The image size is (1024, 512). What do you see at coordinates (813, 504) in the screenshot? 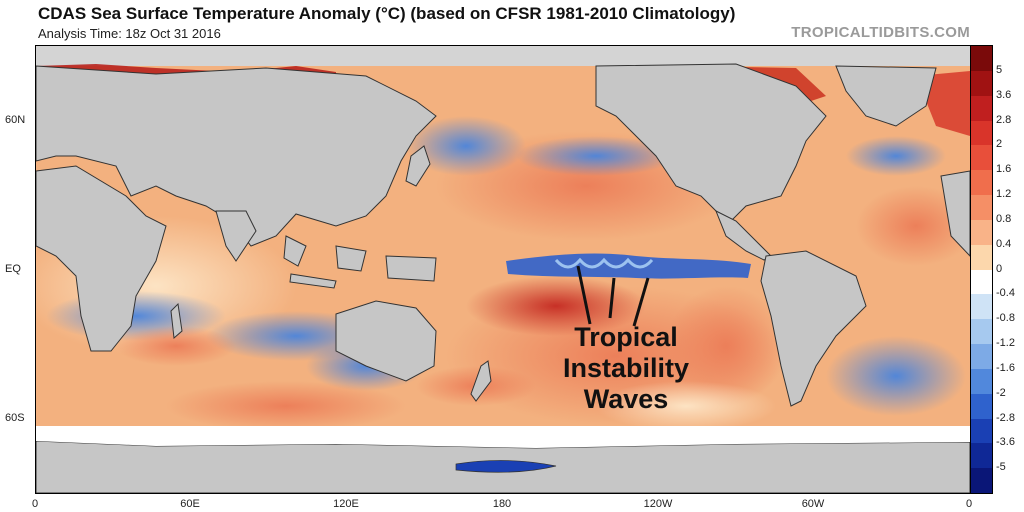
I see `x-tick-60w: 60W` at bounding box center [813, 504].